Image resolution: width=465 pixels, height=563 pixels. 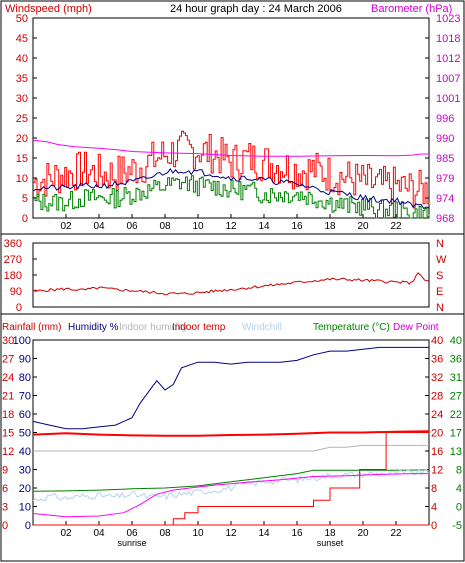 I want to click on wind-x-tick: 14, so click(x=264, y=226).